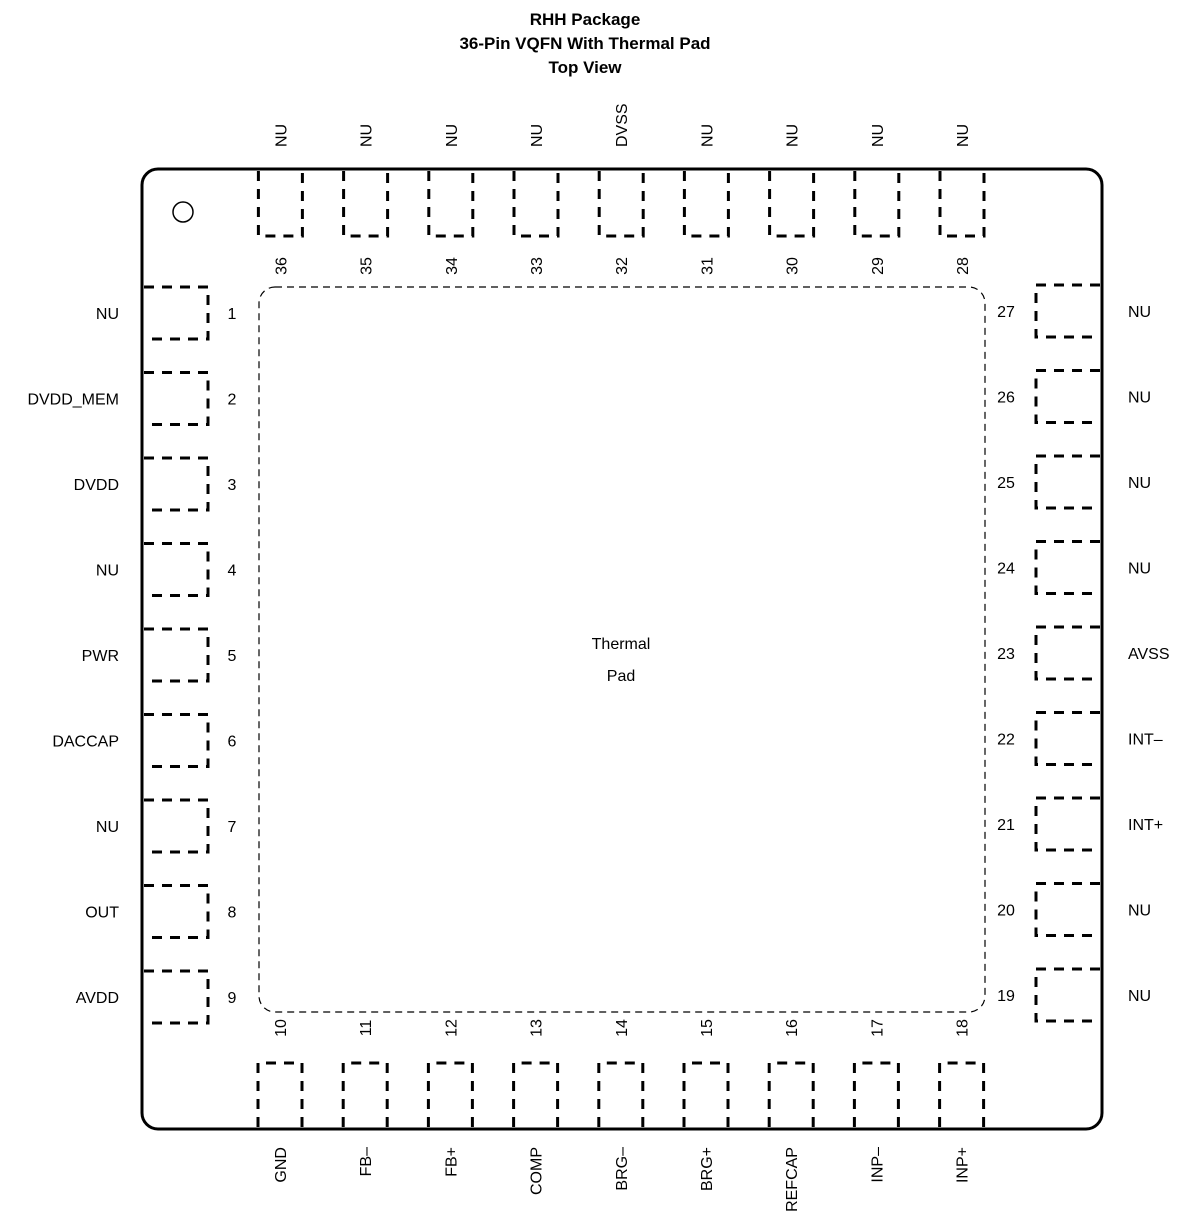 The height and width of the screenshot is (1231, 1182). Describe the element at coordinates (451, 1162) in the screenshot. I see `pin-name-bottom: FB+` at that location.